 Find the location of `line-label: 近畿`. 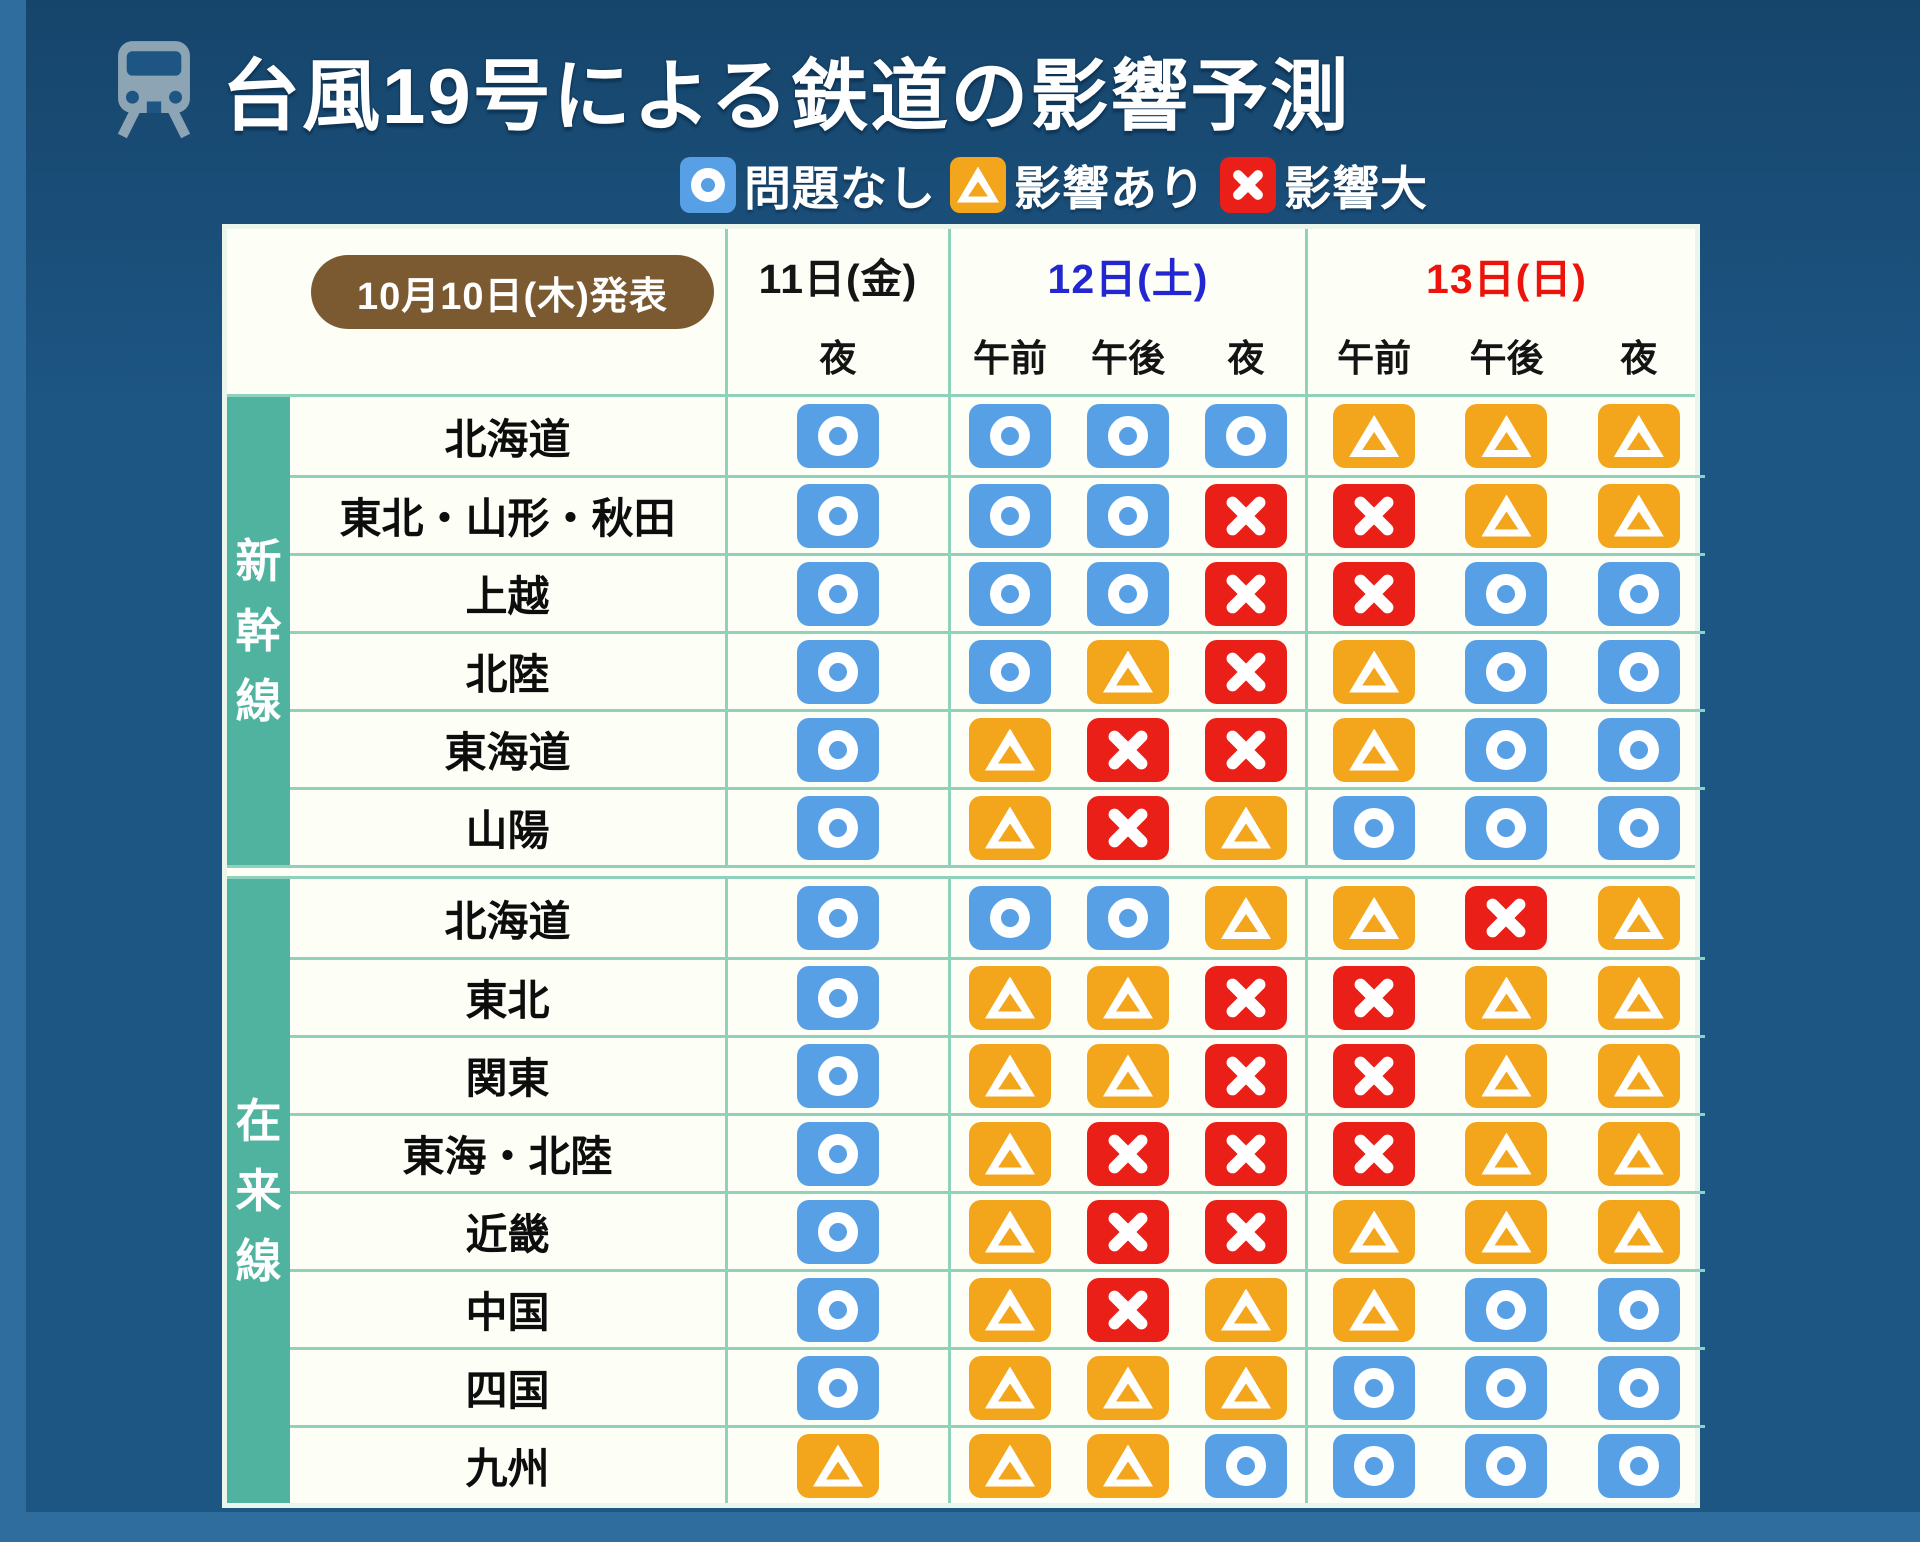

line-label: 近畿 is located at coordinates (507, 1230).